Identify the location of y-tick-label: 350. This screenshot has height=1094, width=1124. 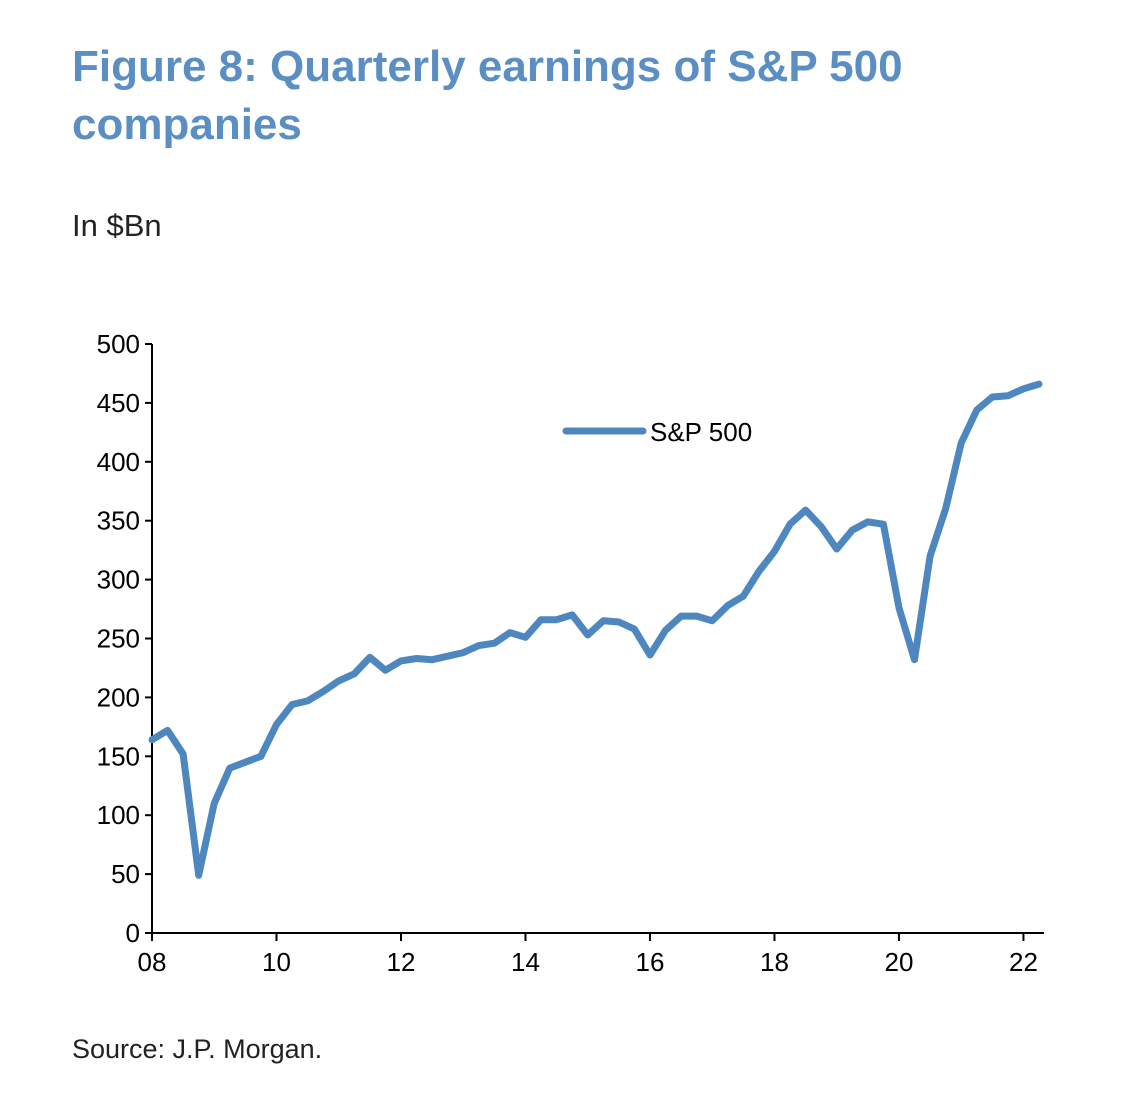
(118, 521).